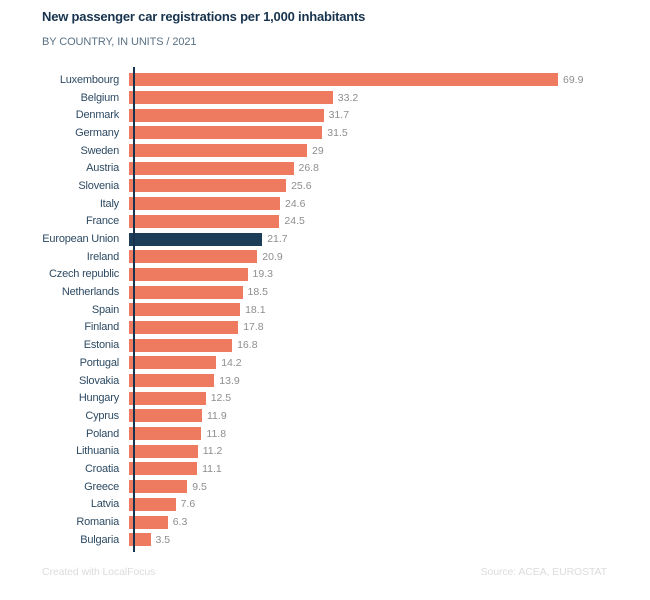 The height and width of the screenshot is (600, 650). Describe the element at coordinates (388, 133) in the screenshot. I see `bar-area: 31.5` at that location.